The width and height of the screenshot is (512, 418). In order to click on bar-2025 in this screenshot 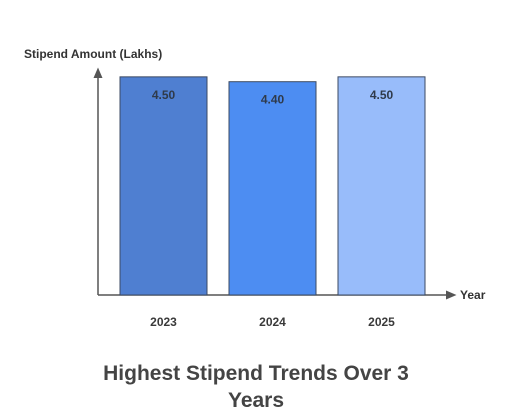, I will do `click(381, 186)`.